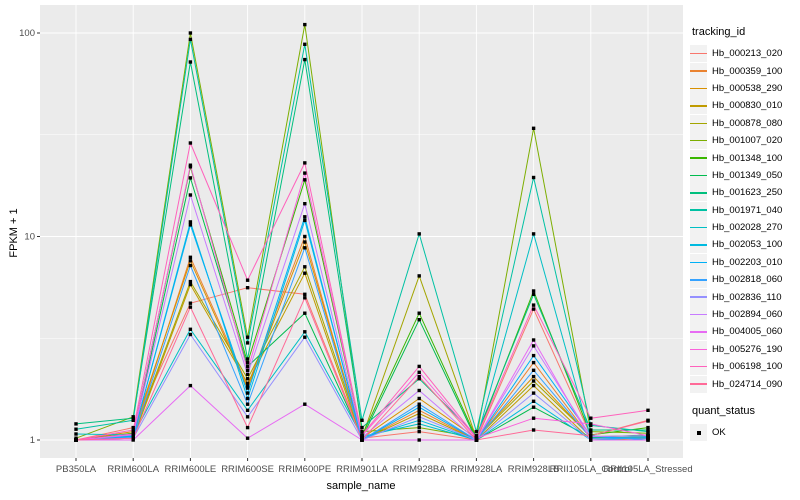 This screenshot has height=500, width=800. Describe the element at coordinates (747, 193) in the screenshot. I see `legend-item-label: Hb_001623_250` at that location.